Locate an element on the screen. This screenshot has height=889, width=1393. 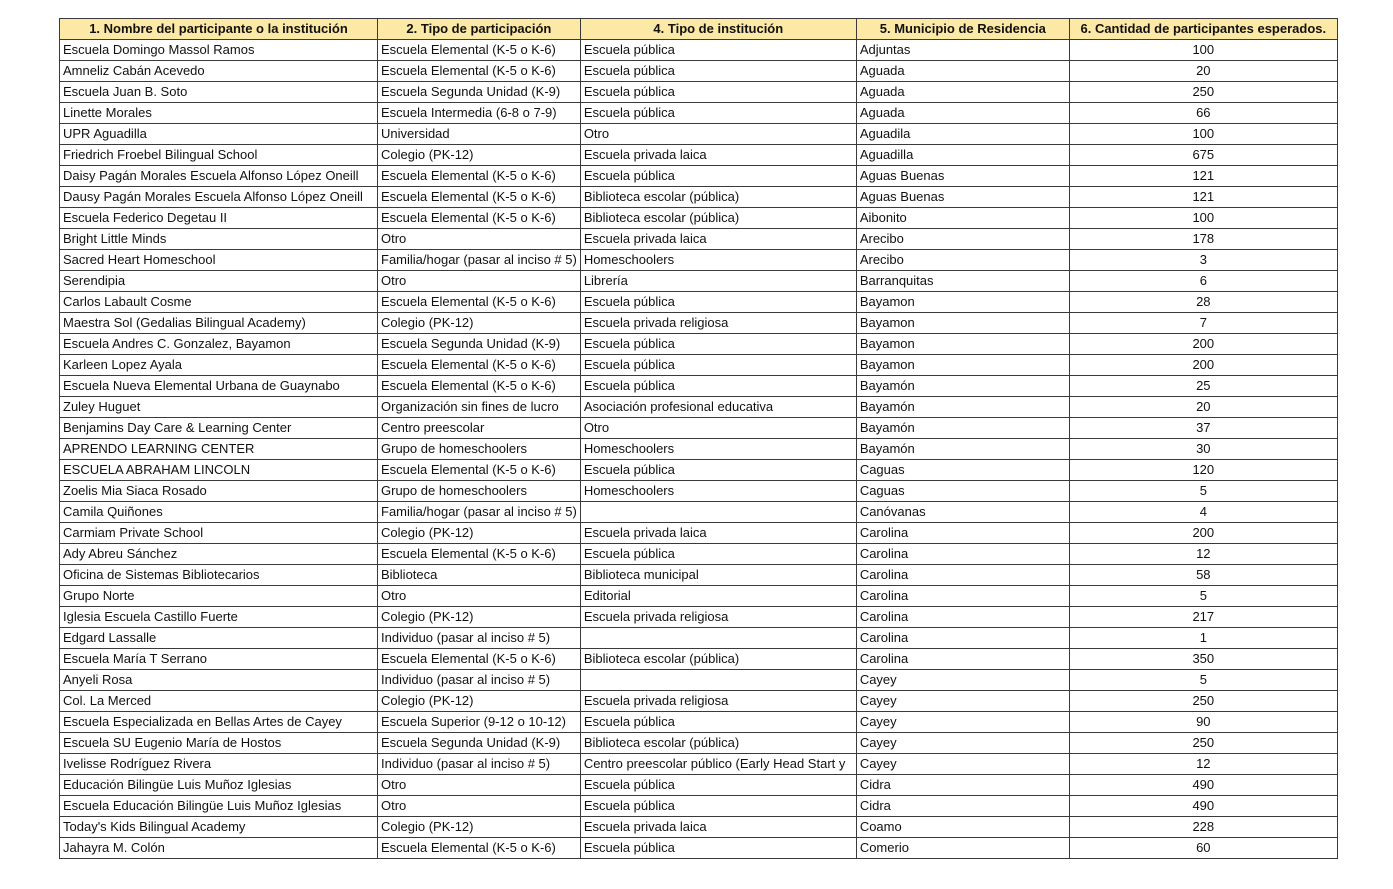
cell-name: Maestra Sol (Gedalias Bilingual Academy) is located at coordinates (218, 323).